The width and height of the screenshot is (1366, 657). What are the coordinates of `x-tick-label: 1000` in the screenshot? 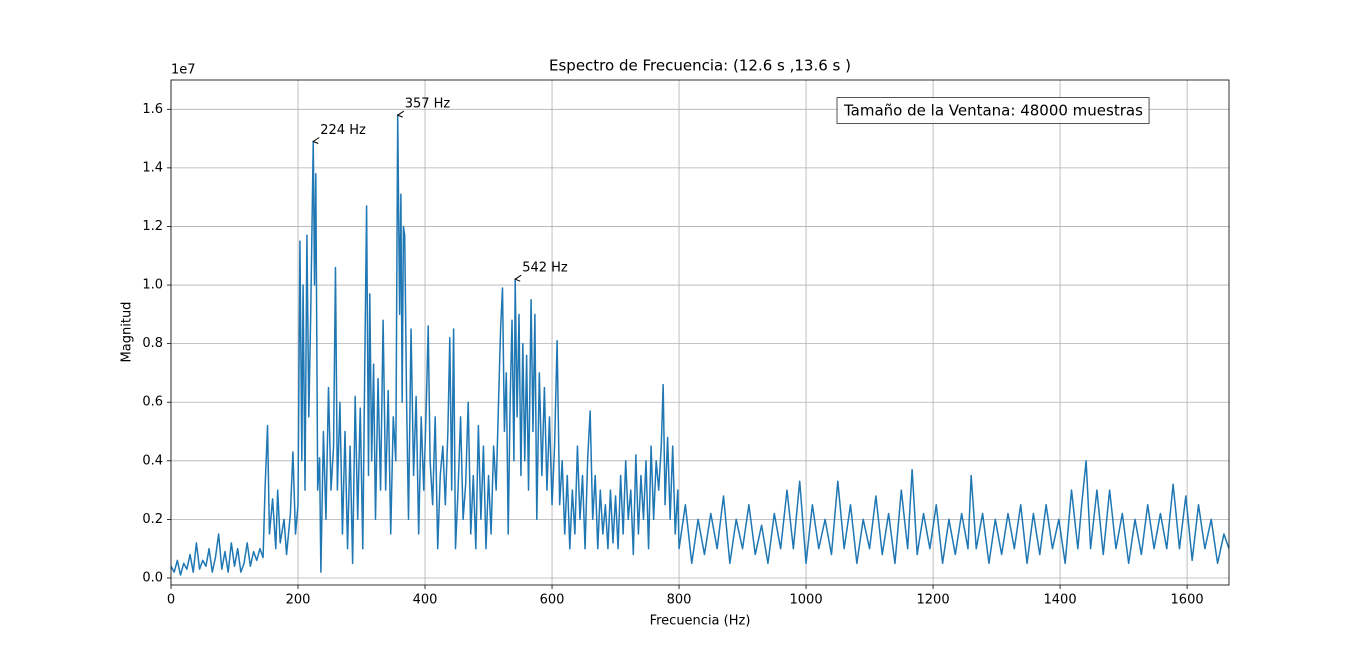 It's located at (806, 600).